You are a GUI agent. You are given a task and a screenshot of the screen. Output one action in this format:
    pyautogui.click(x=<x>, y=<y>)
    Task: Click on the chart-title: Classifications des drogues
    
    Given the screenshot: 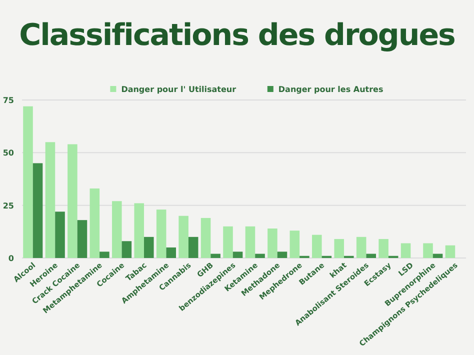 What is the action you would take?
    pyautogui.click(x=237, y=35)
    